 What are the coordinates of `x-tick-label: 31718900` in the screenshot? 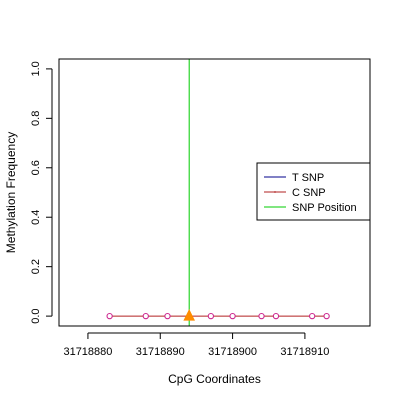 It's located at (232, 352).